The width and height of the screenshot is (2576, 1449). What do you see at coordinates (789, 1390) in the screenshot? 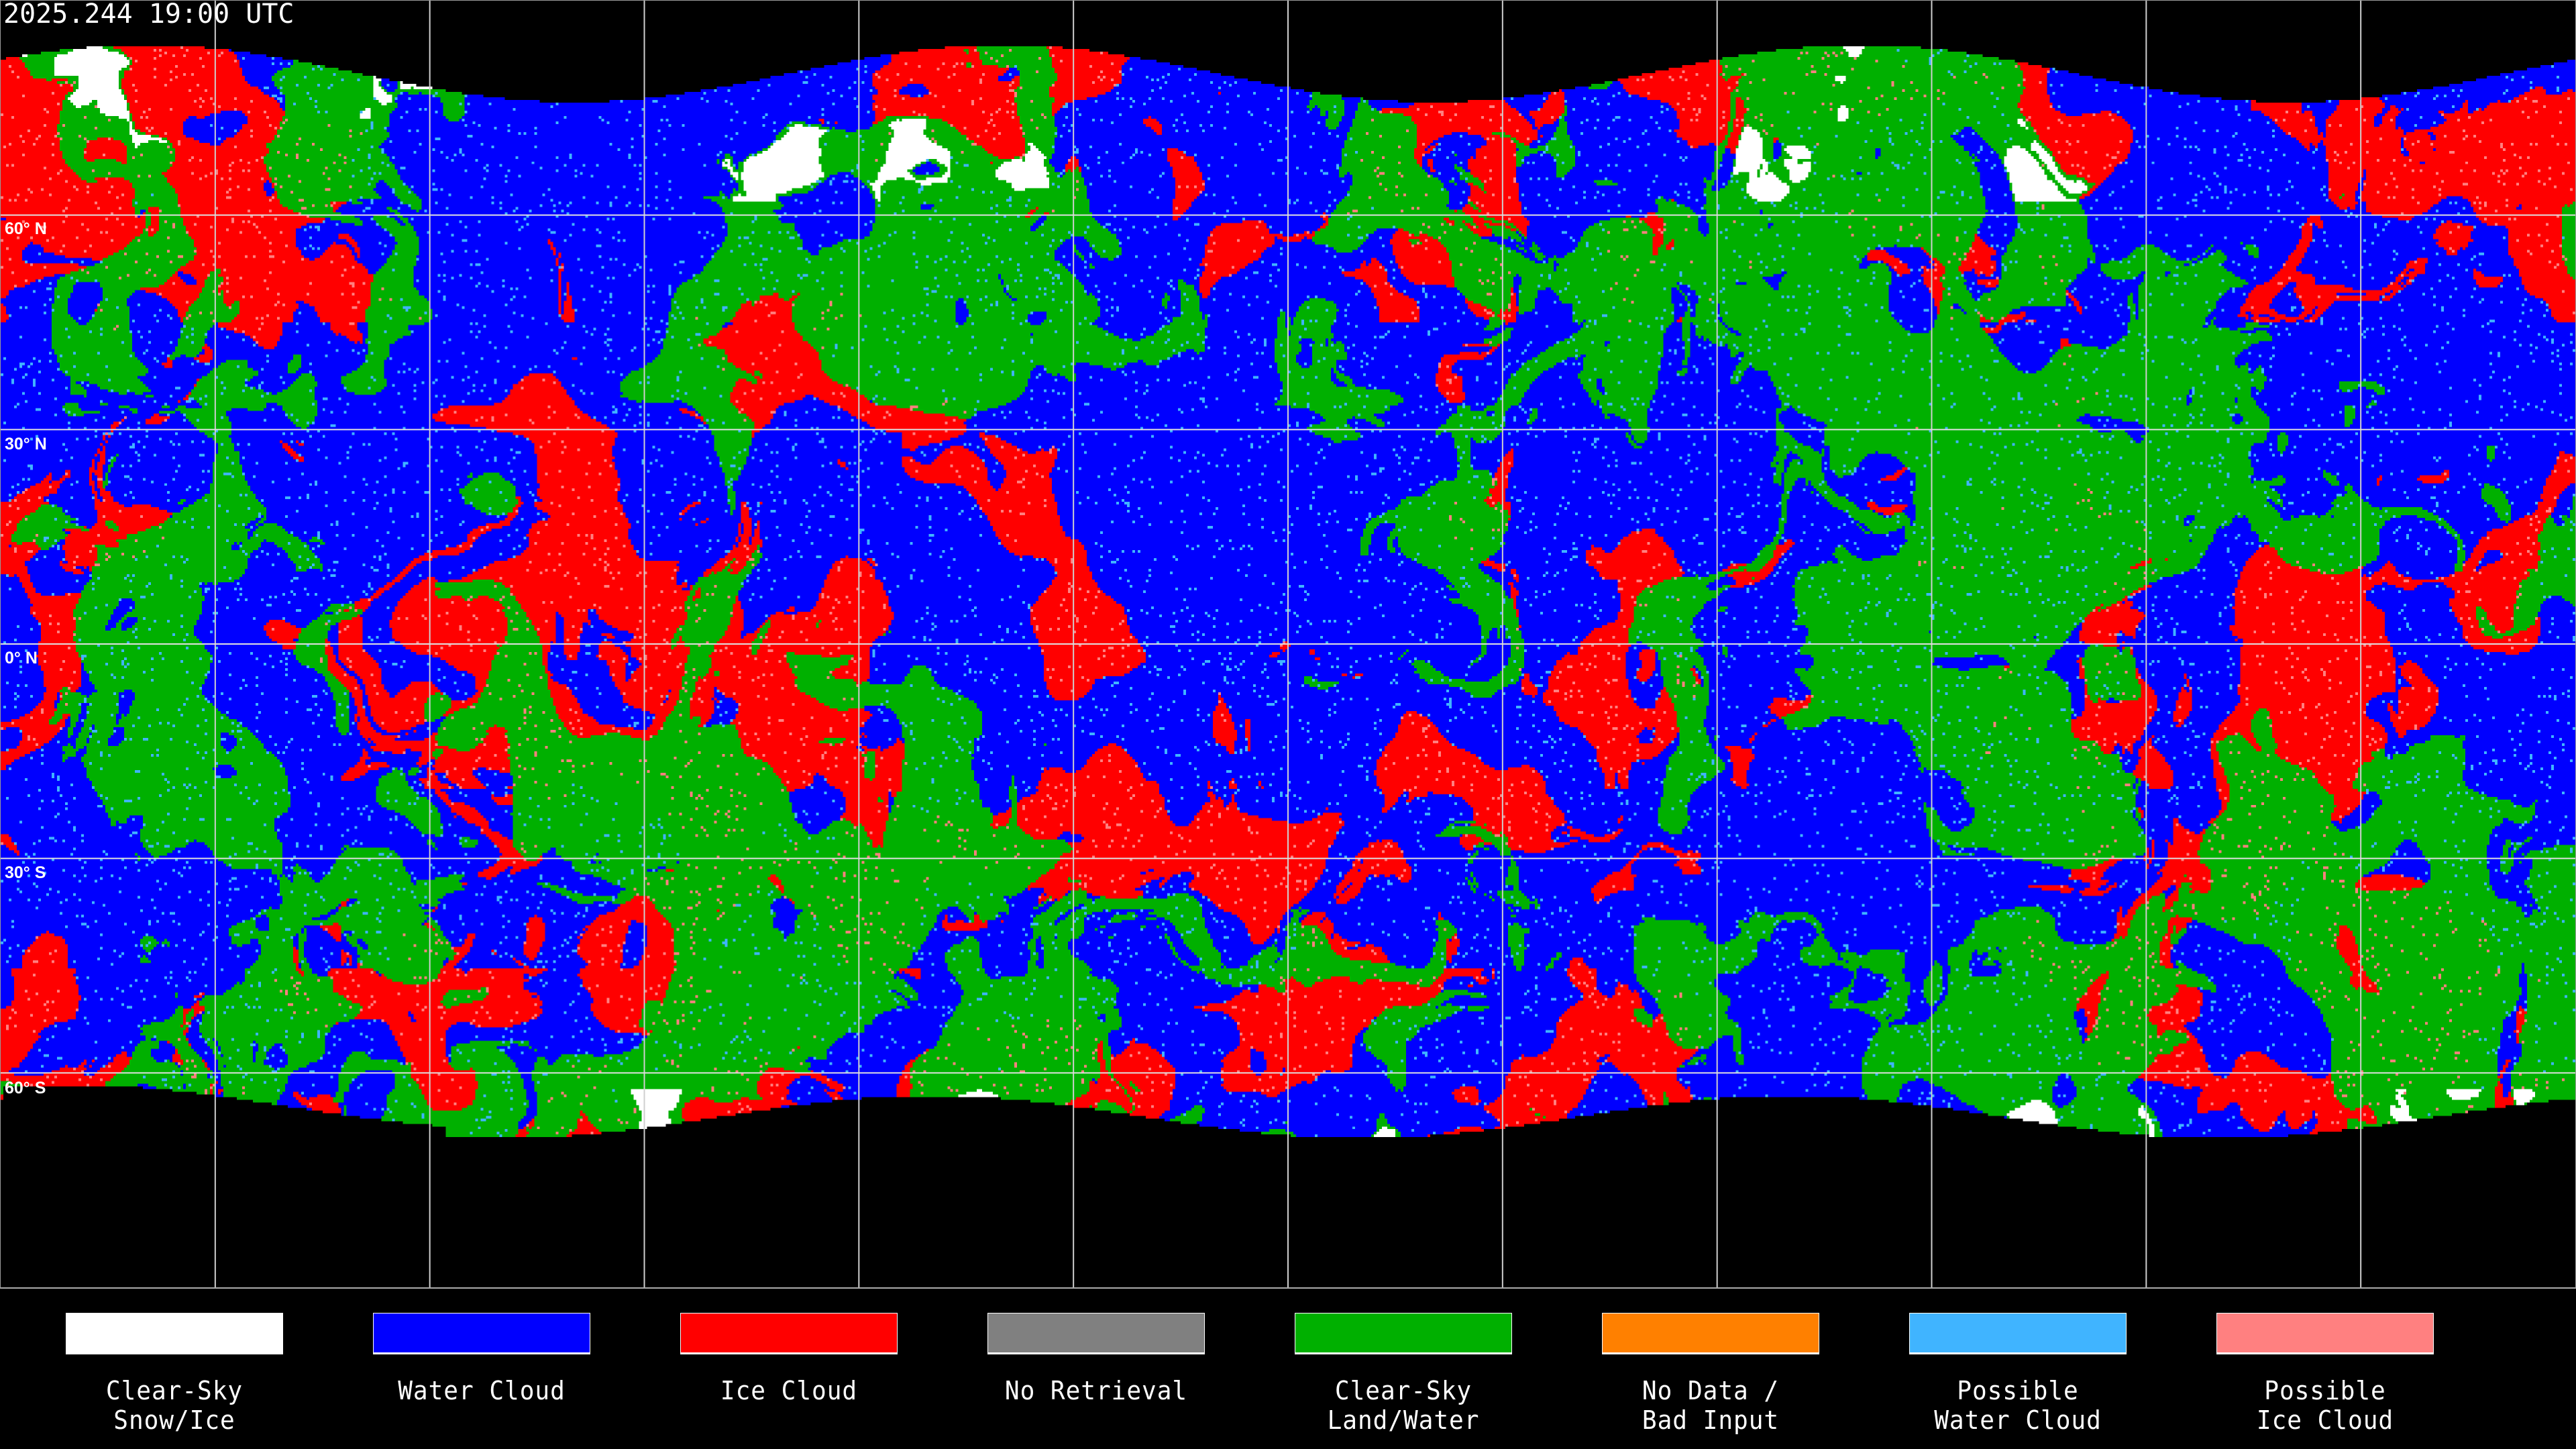
I see `legend-label: Ice Cloud` at bounding box center [789, 1390].